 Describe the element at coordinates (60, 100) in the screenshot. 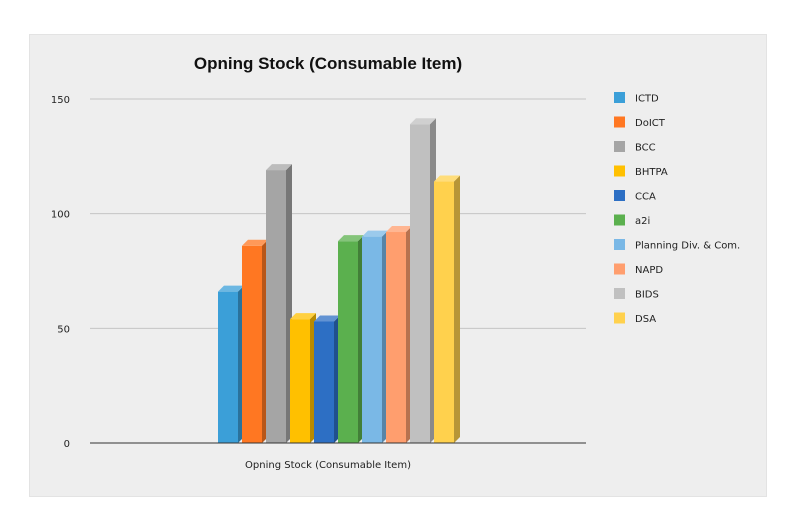

I see `y-tick-label: 150` at that location.